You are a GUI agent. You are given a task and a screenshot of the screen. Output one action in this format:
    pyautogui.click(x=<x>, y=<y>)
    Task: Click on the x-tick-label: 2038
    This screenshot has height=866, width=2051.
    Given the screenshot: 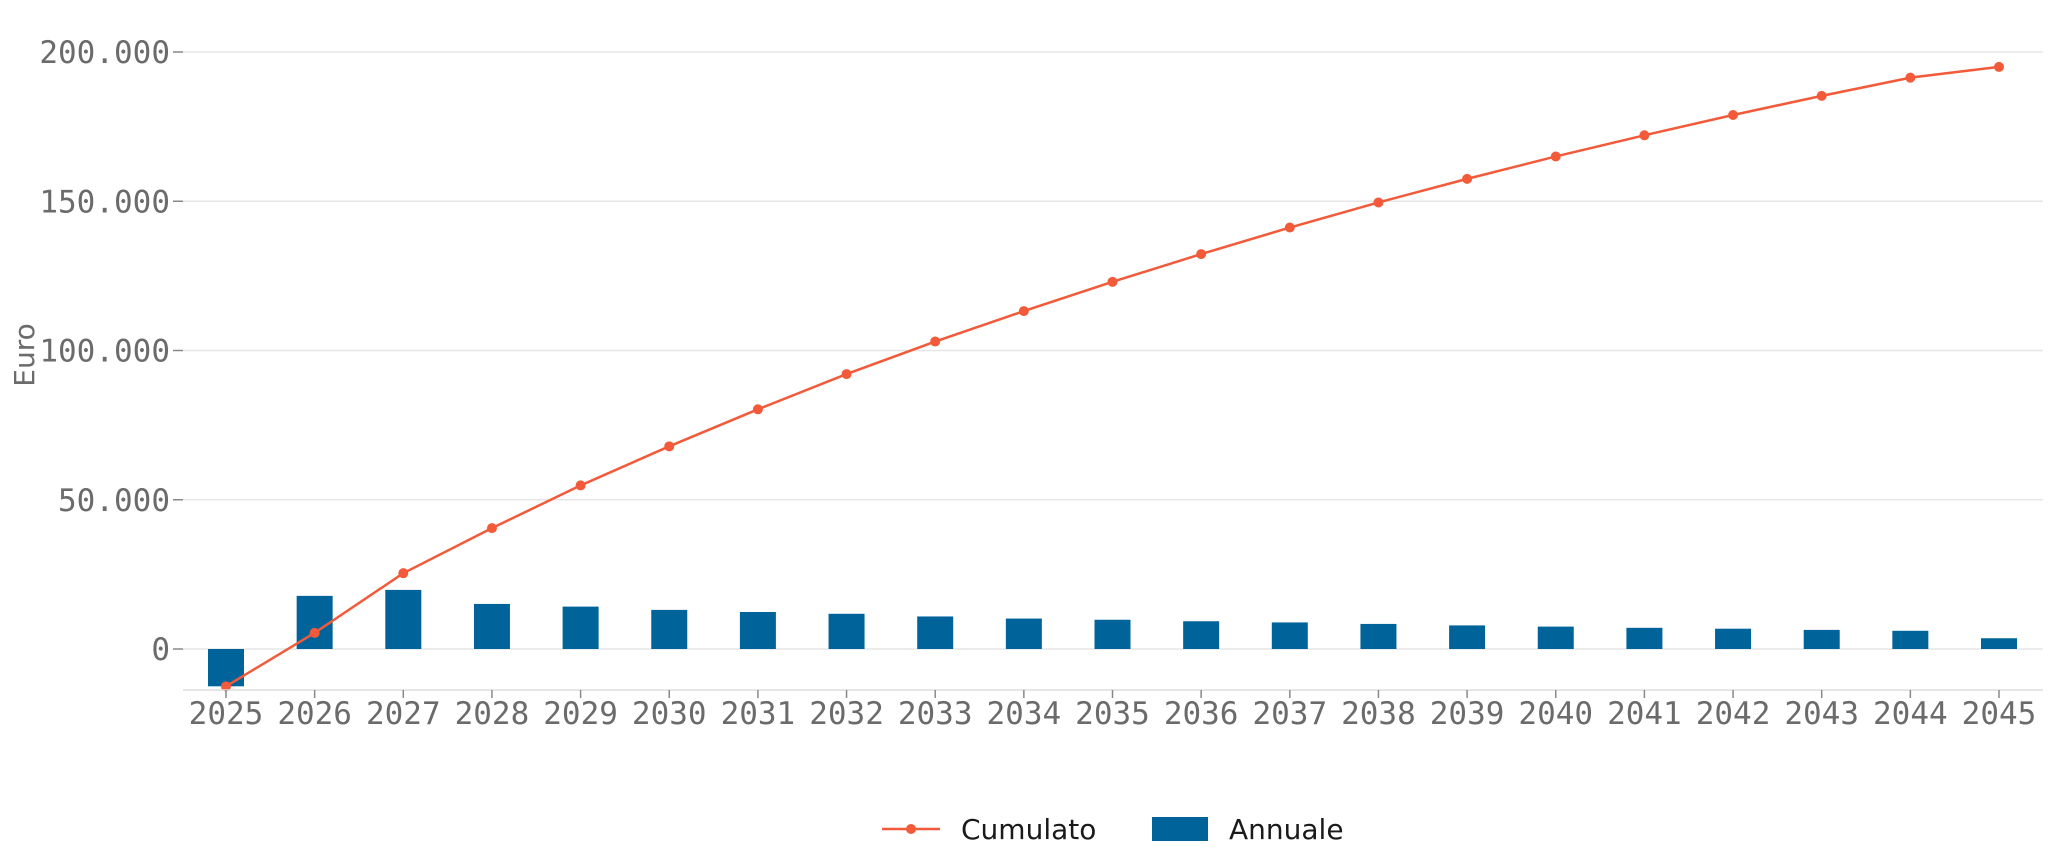 What is the action you would take?
    pyautogui.click(x=1378, y=714)
    